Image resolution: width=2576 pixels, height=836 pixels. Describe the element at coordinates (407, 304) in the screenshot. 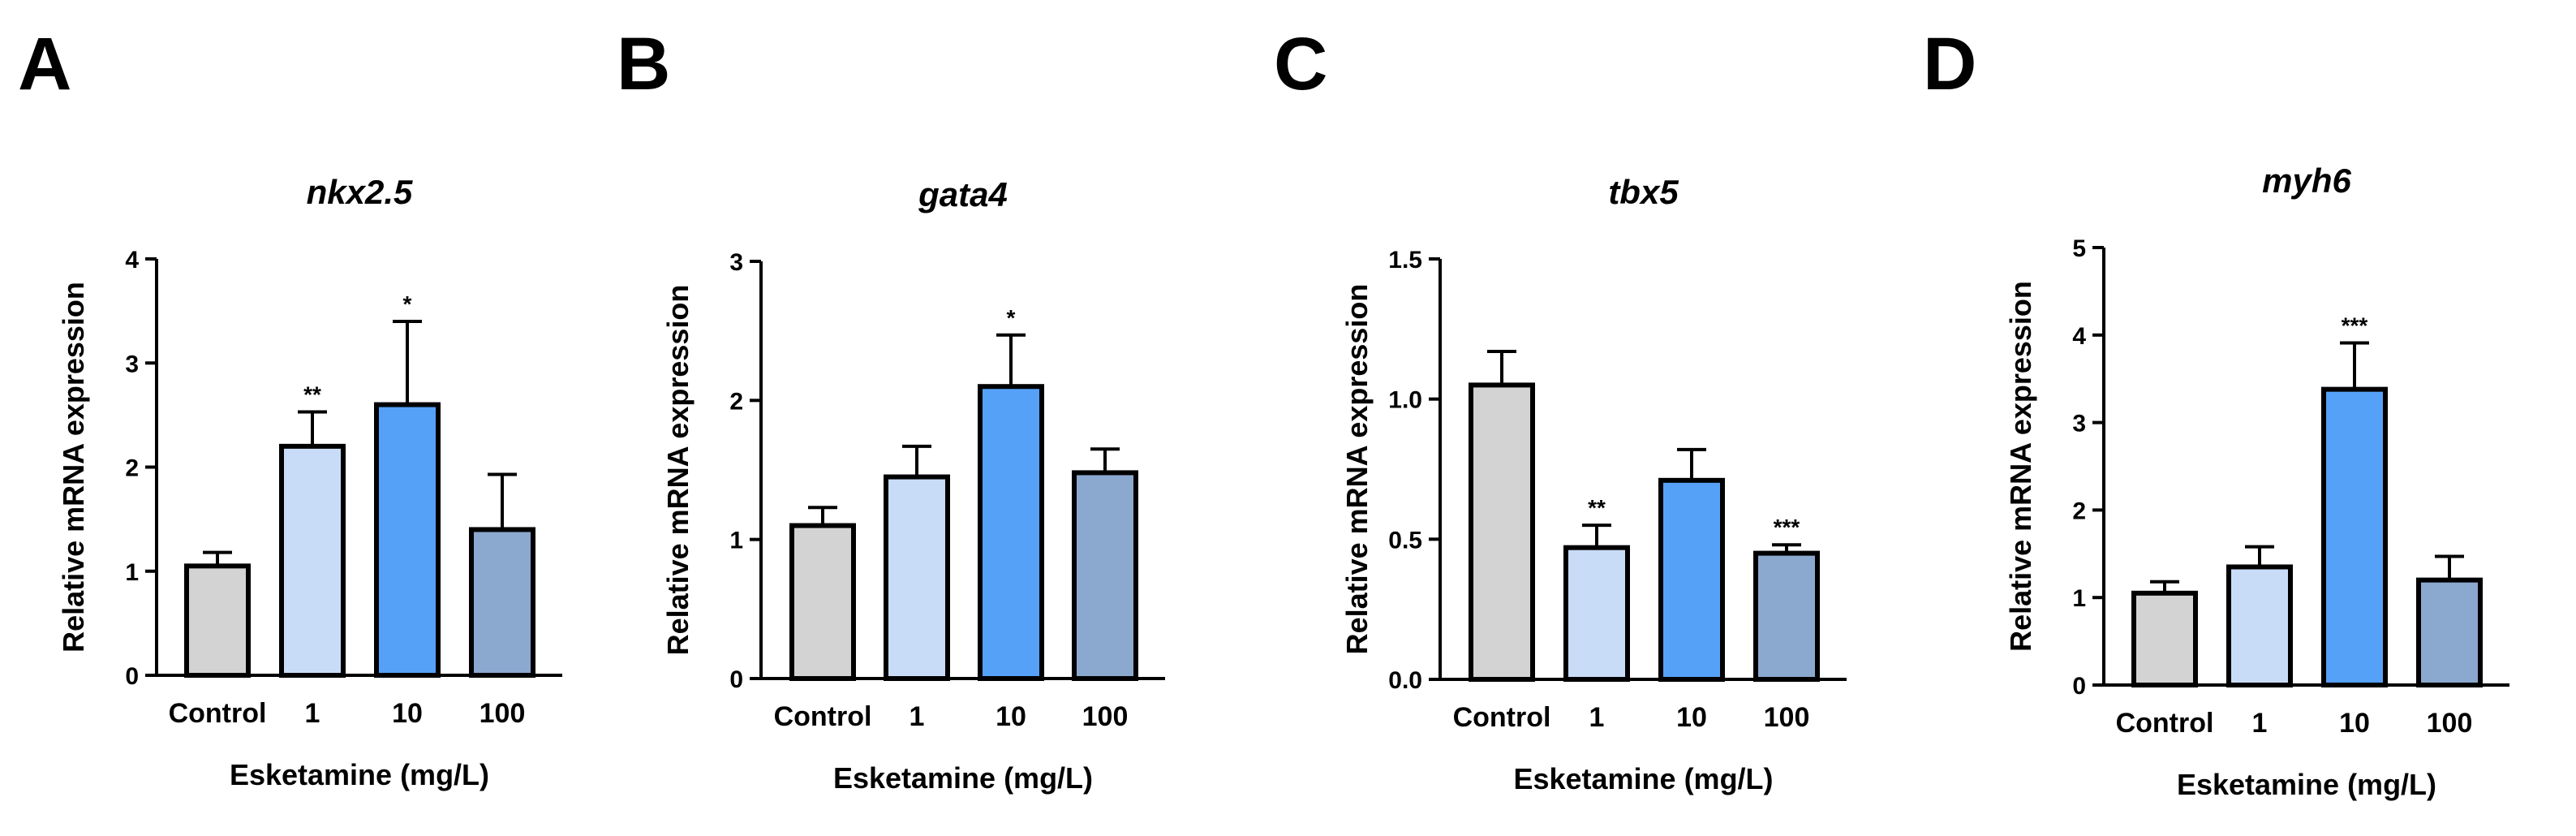

I see `panel-a-significance: *` at that location.